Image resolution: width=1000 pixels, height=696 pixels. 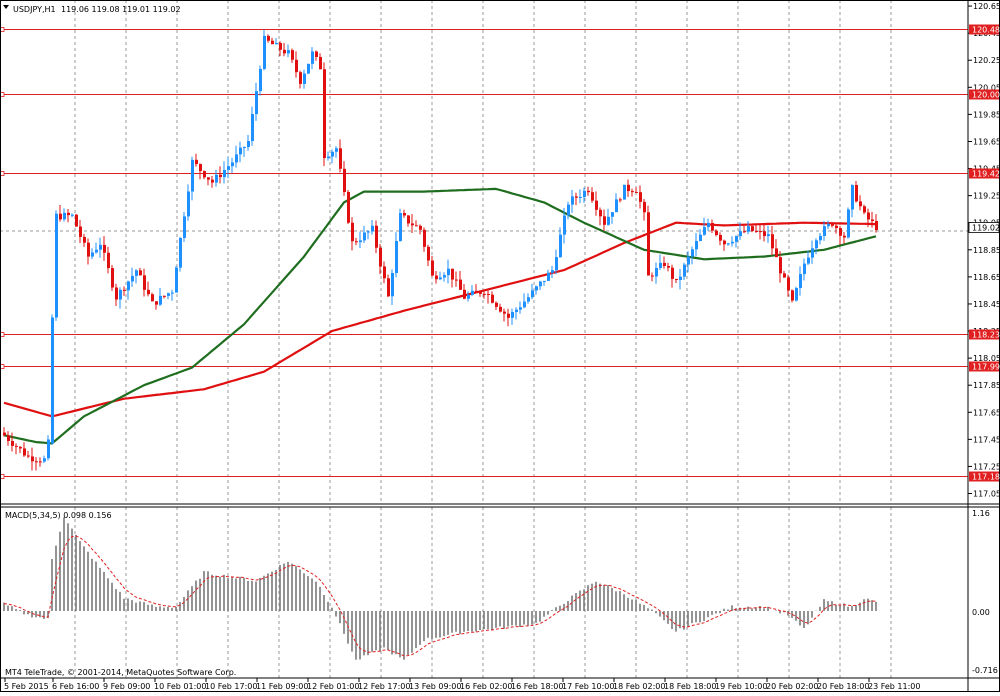 What do you see at coordinates (384, 686) in the screenshot?
I see `time-tick-label: 12 Feb 17:00` at bounding box center [384, 686].